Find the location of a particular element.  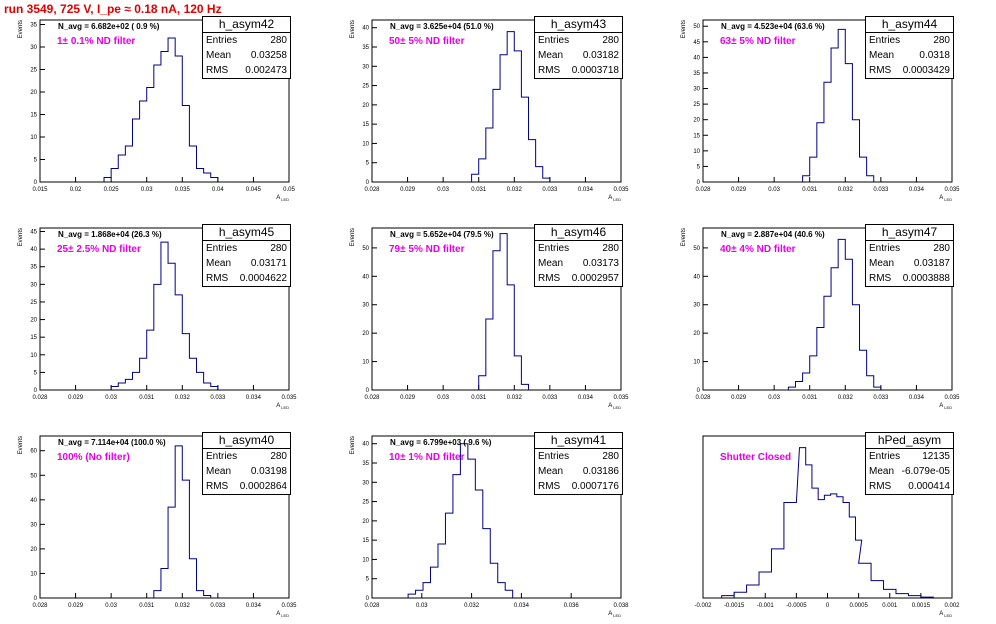

histogram-name: h_asym42 is located at coordinates (246, 25).